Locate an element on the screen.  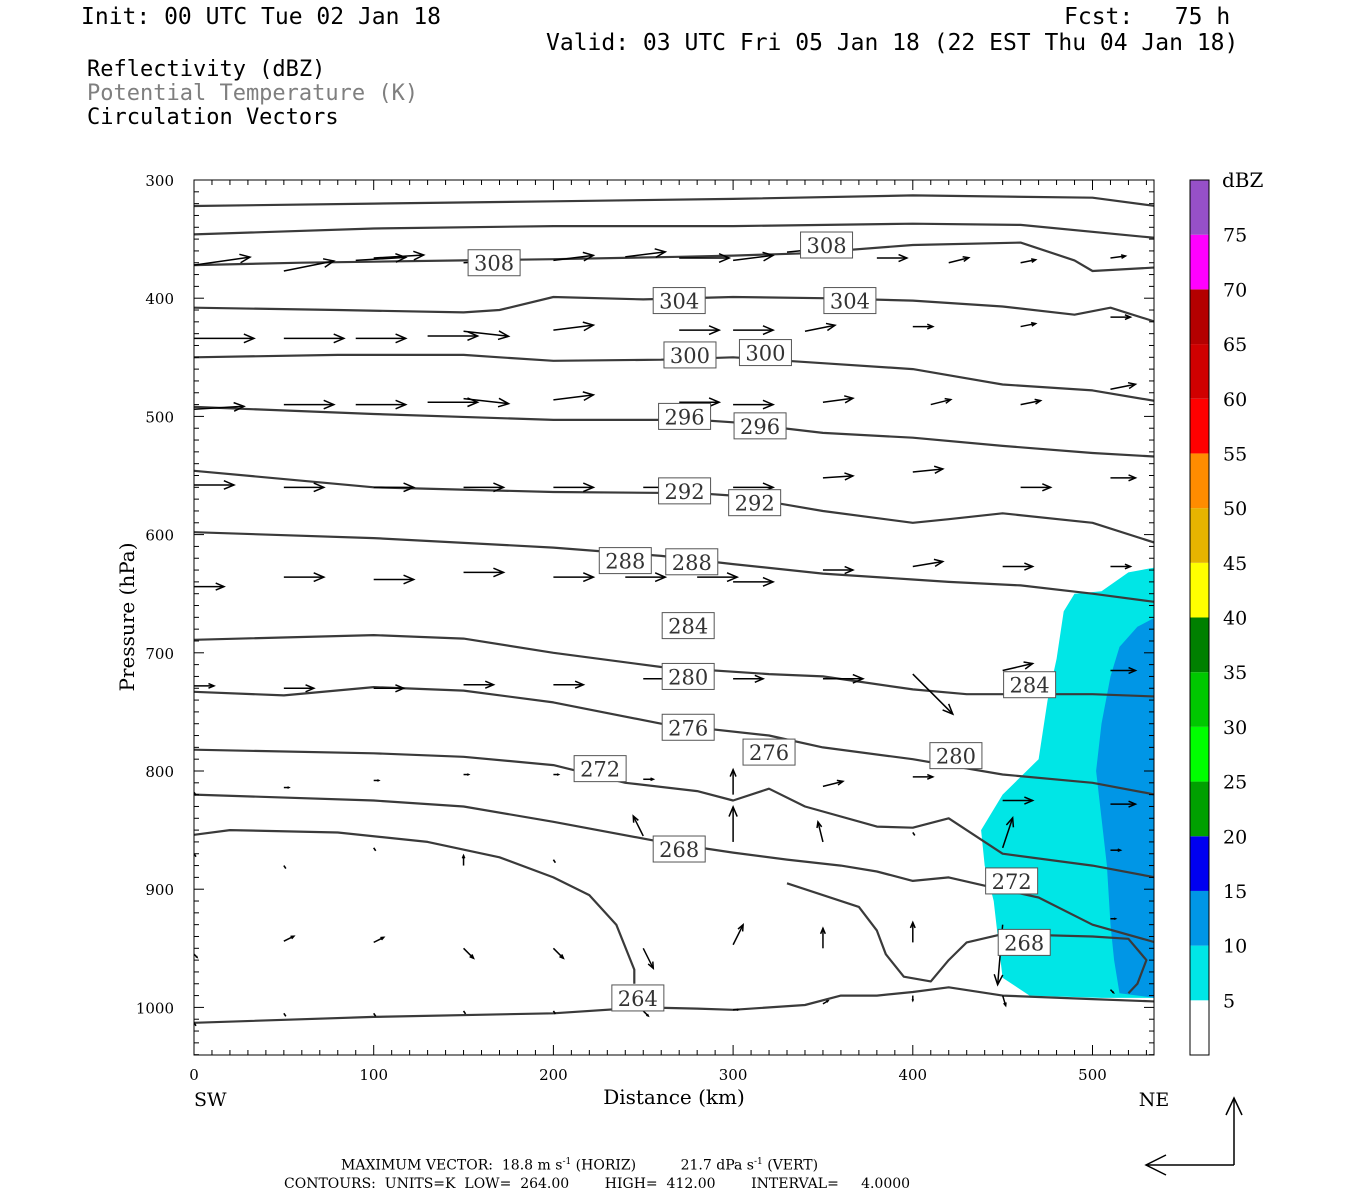
isentrope-label-text: 284 is located at coordinates (688, 627).